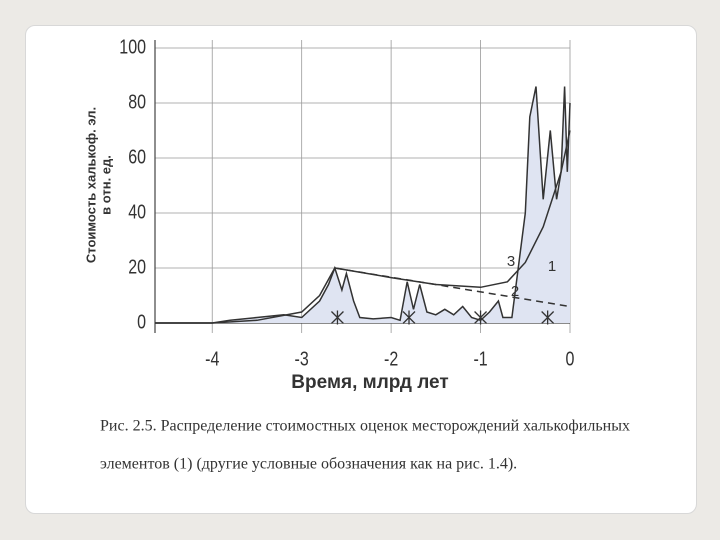 This screenshot has height=540, width=720. What do you see at coordinates (391, 359) in the screenshot?
I see `x-tick-label: -2` at bounding box center [391, 359].